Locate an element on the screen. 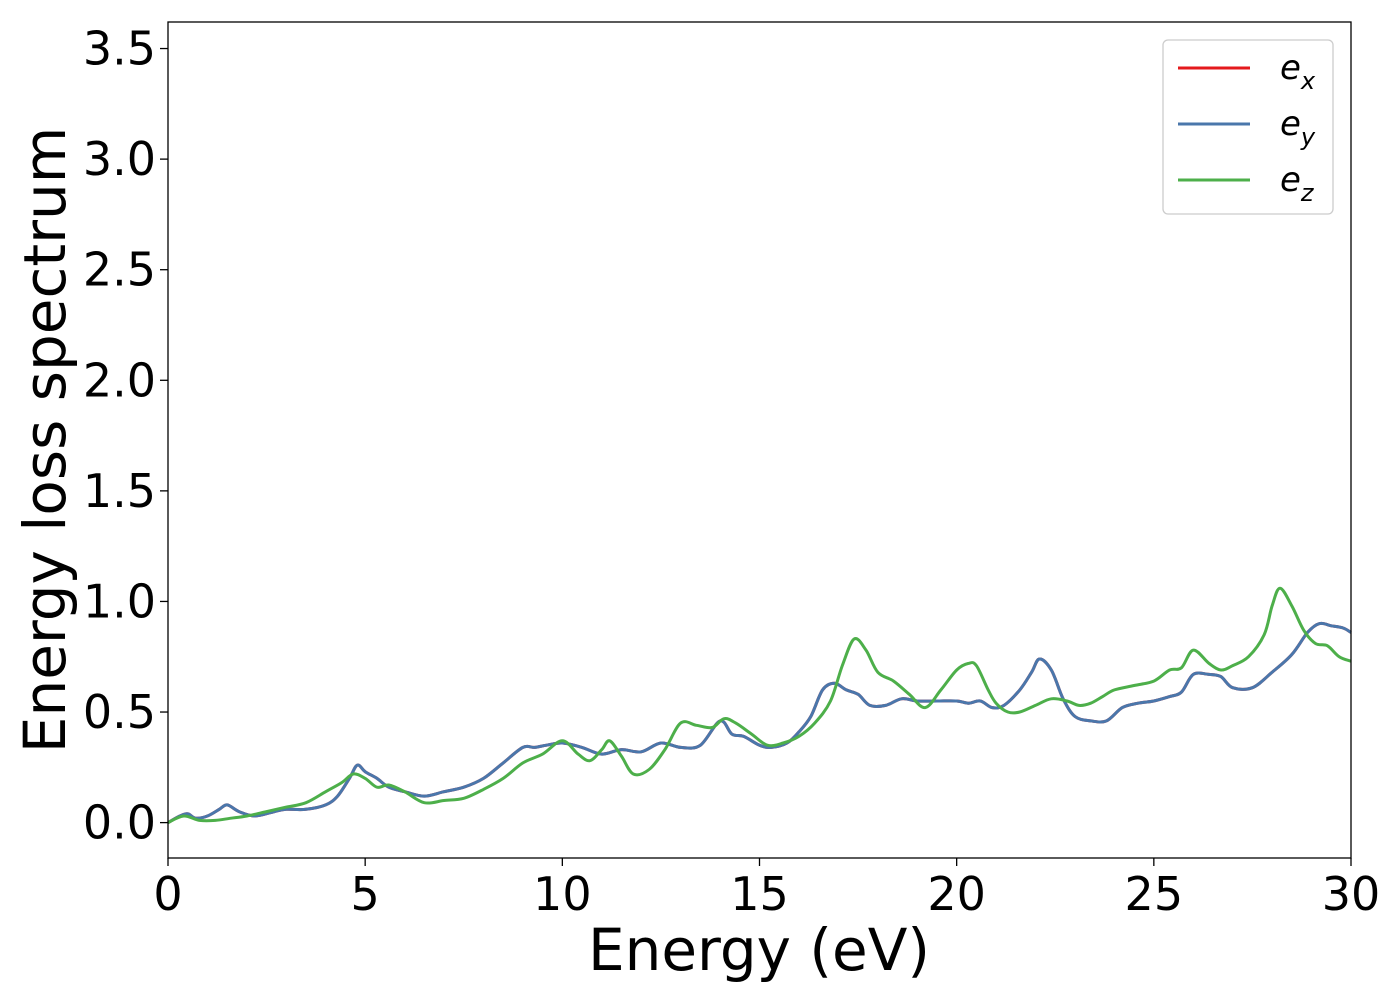 The image size is (1400, 1000). y-tick-label: 3.5 is located at coordinates (119, 49).